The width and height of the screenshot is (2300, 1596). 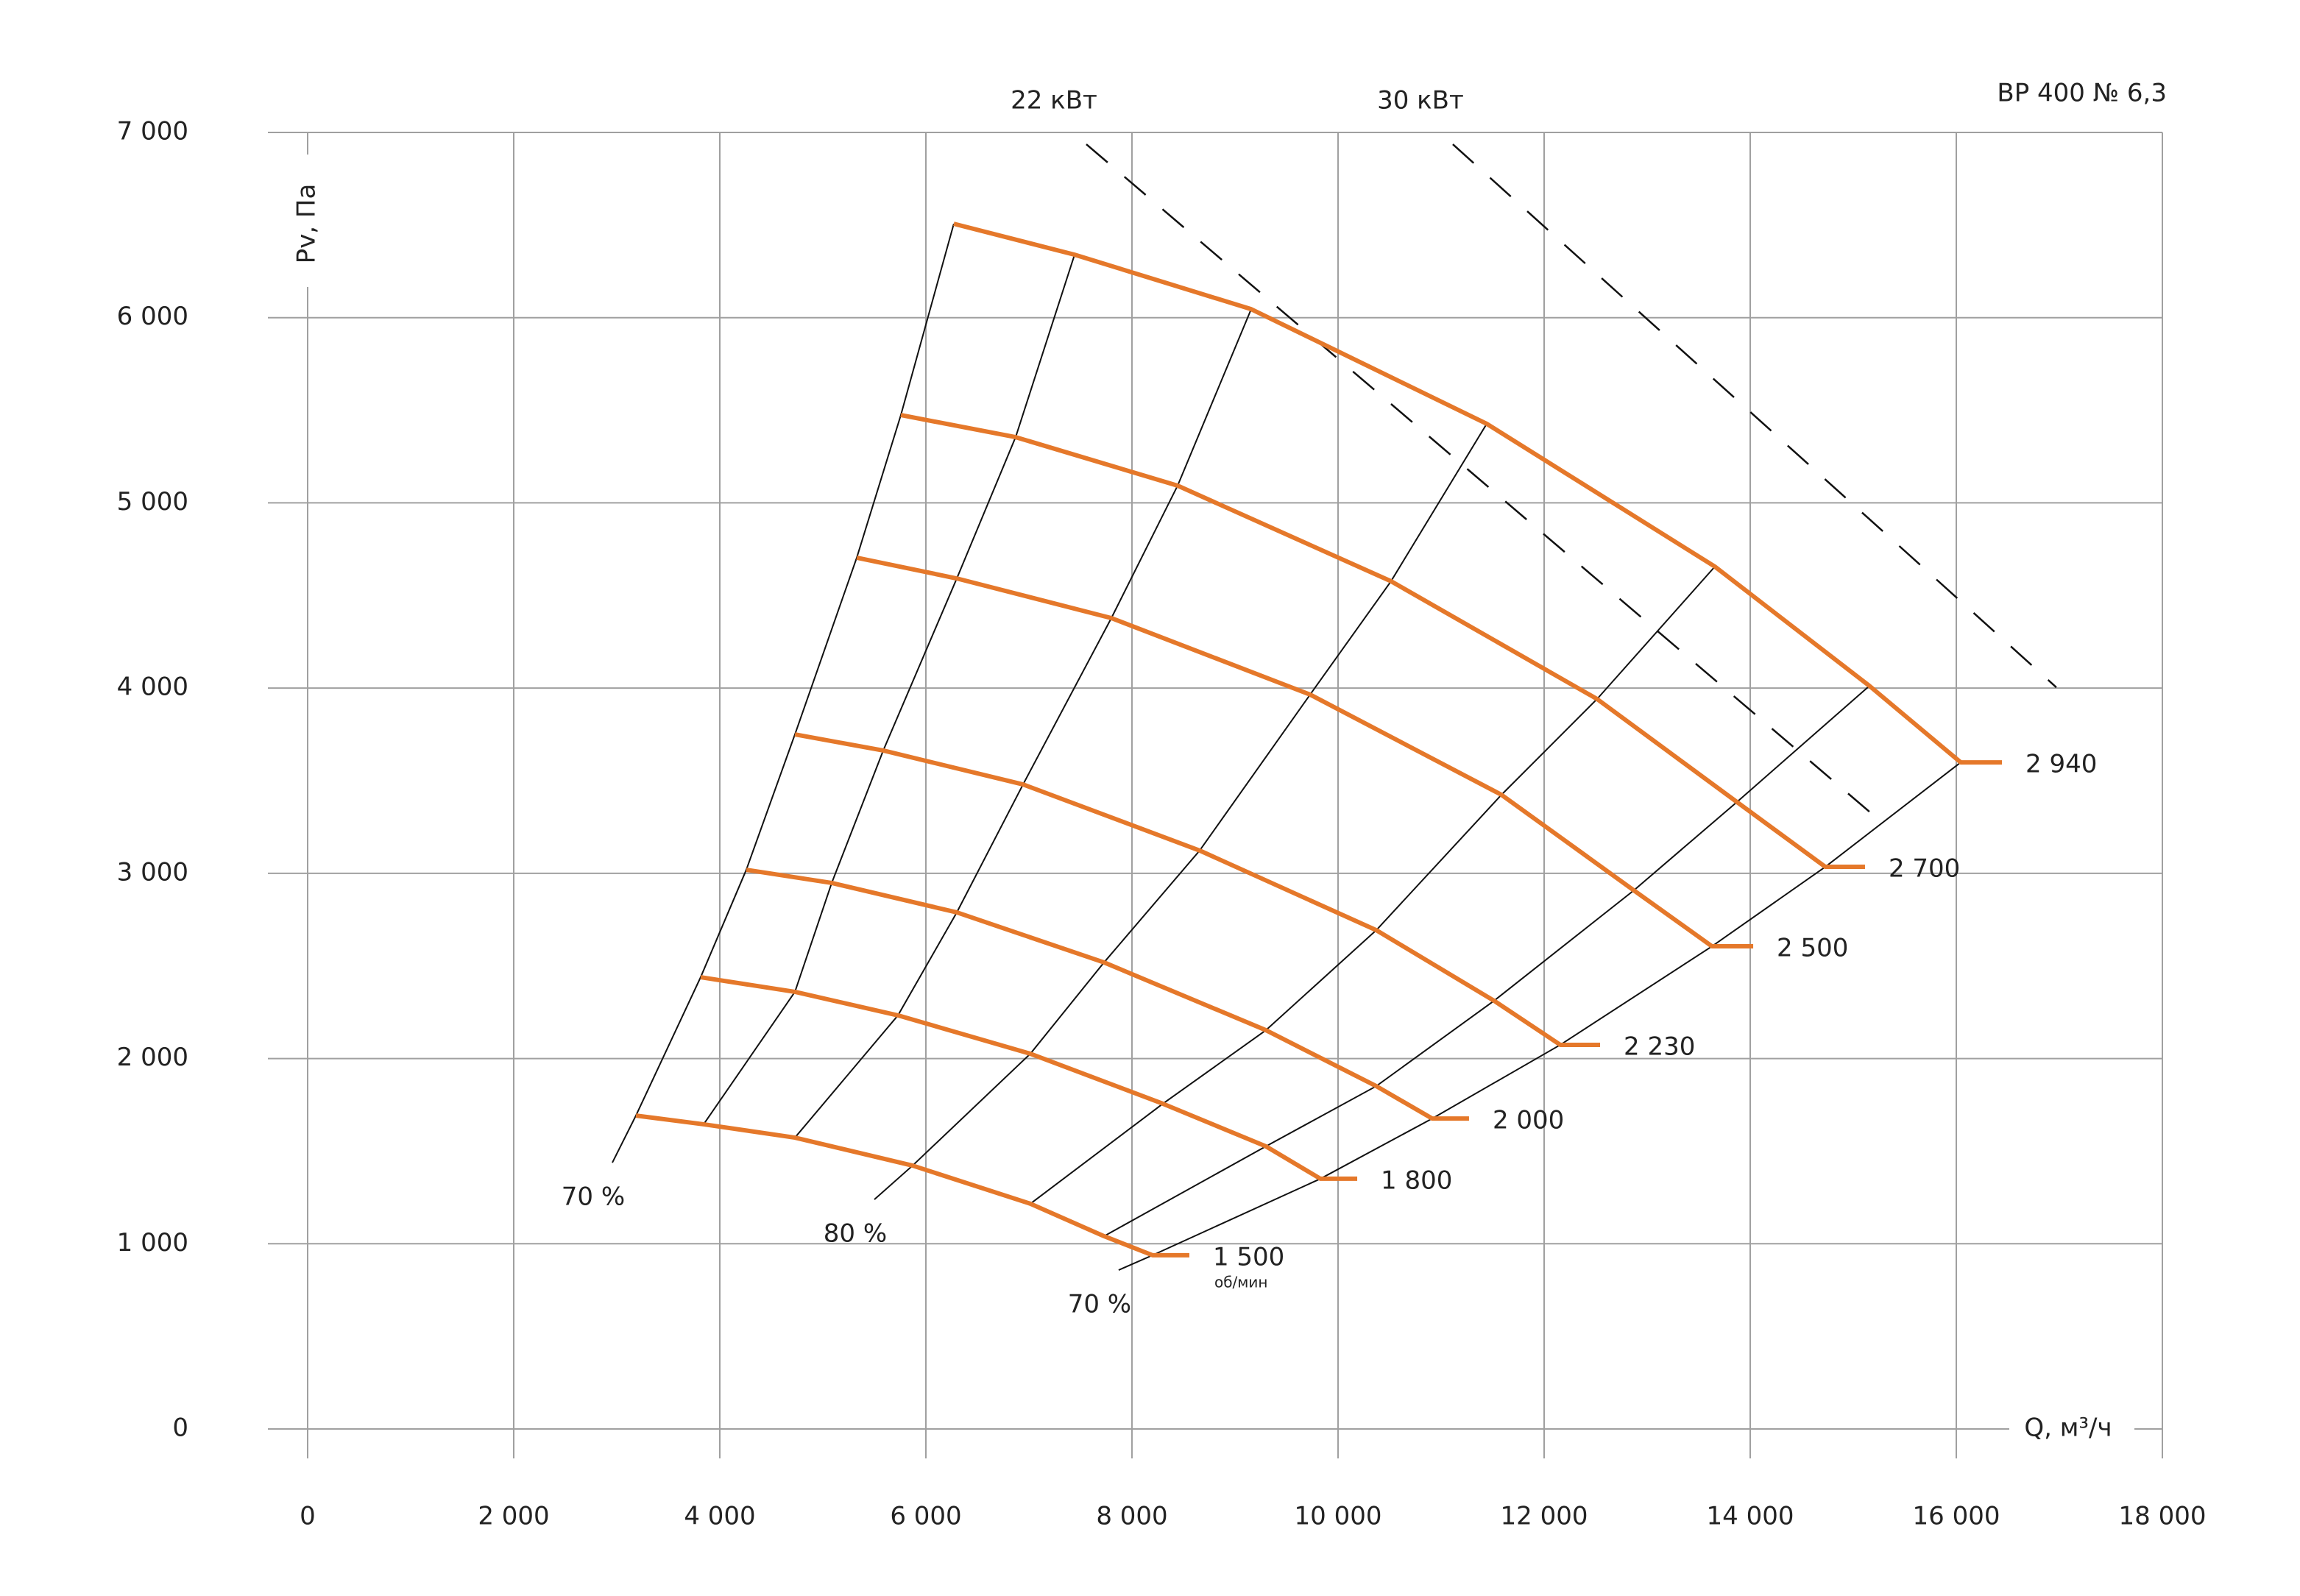 I want to click on x-tick-label: 6 000, so click(x=925, y=1517).